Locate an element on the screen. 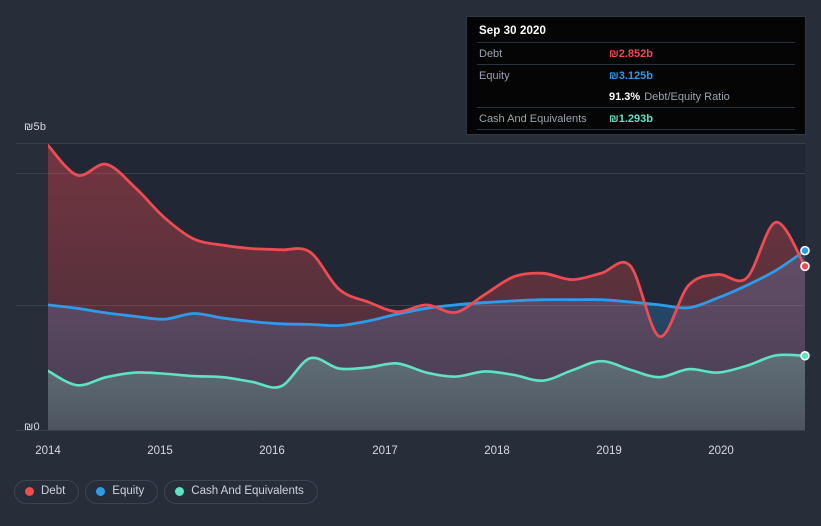  x-axis-tick-2019: 2019 is located at coordinates (609, 451).